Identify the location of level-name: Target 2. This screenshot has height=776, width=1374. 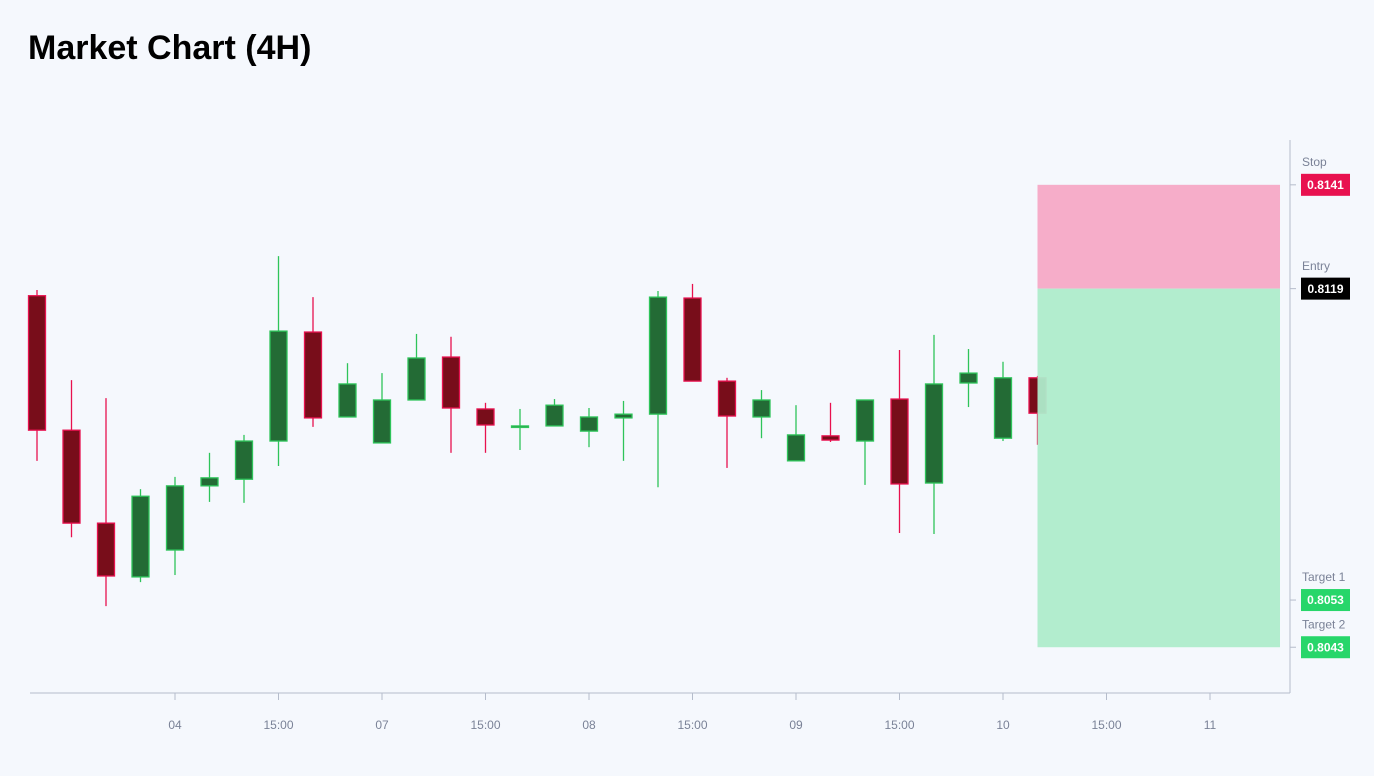
(1324, 624).